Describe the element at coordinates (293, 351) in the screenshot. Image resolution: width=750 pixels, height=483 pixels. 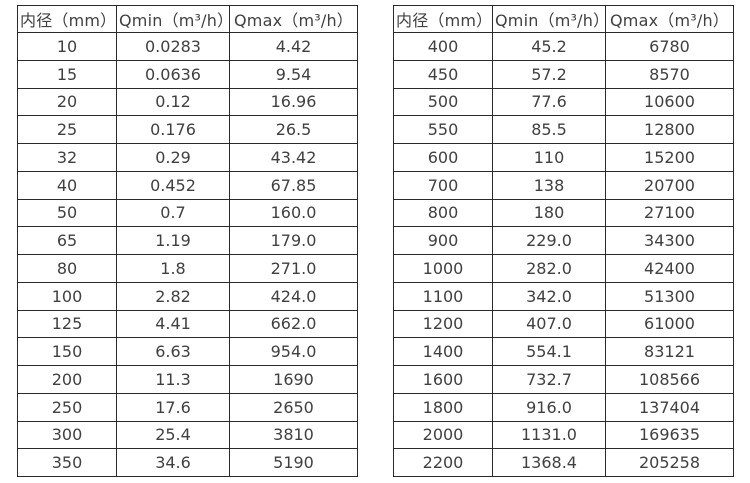
I see `table-cell: 954.0` at that location.